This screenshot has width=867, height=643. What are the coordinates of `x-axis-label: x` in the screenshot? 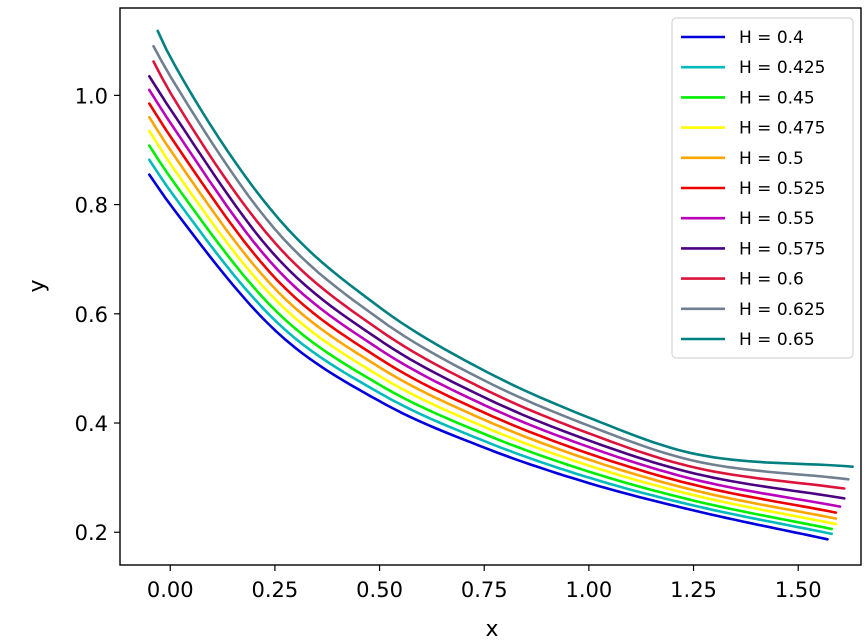 It's located at (491, 629).